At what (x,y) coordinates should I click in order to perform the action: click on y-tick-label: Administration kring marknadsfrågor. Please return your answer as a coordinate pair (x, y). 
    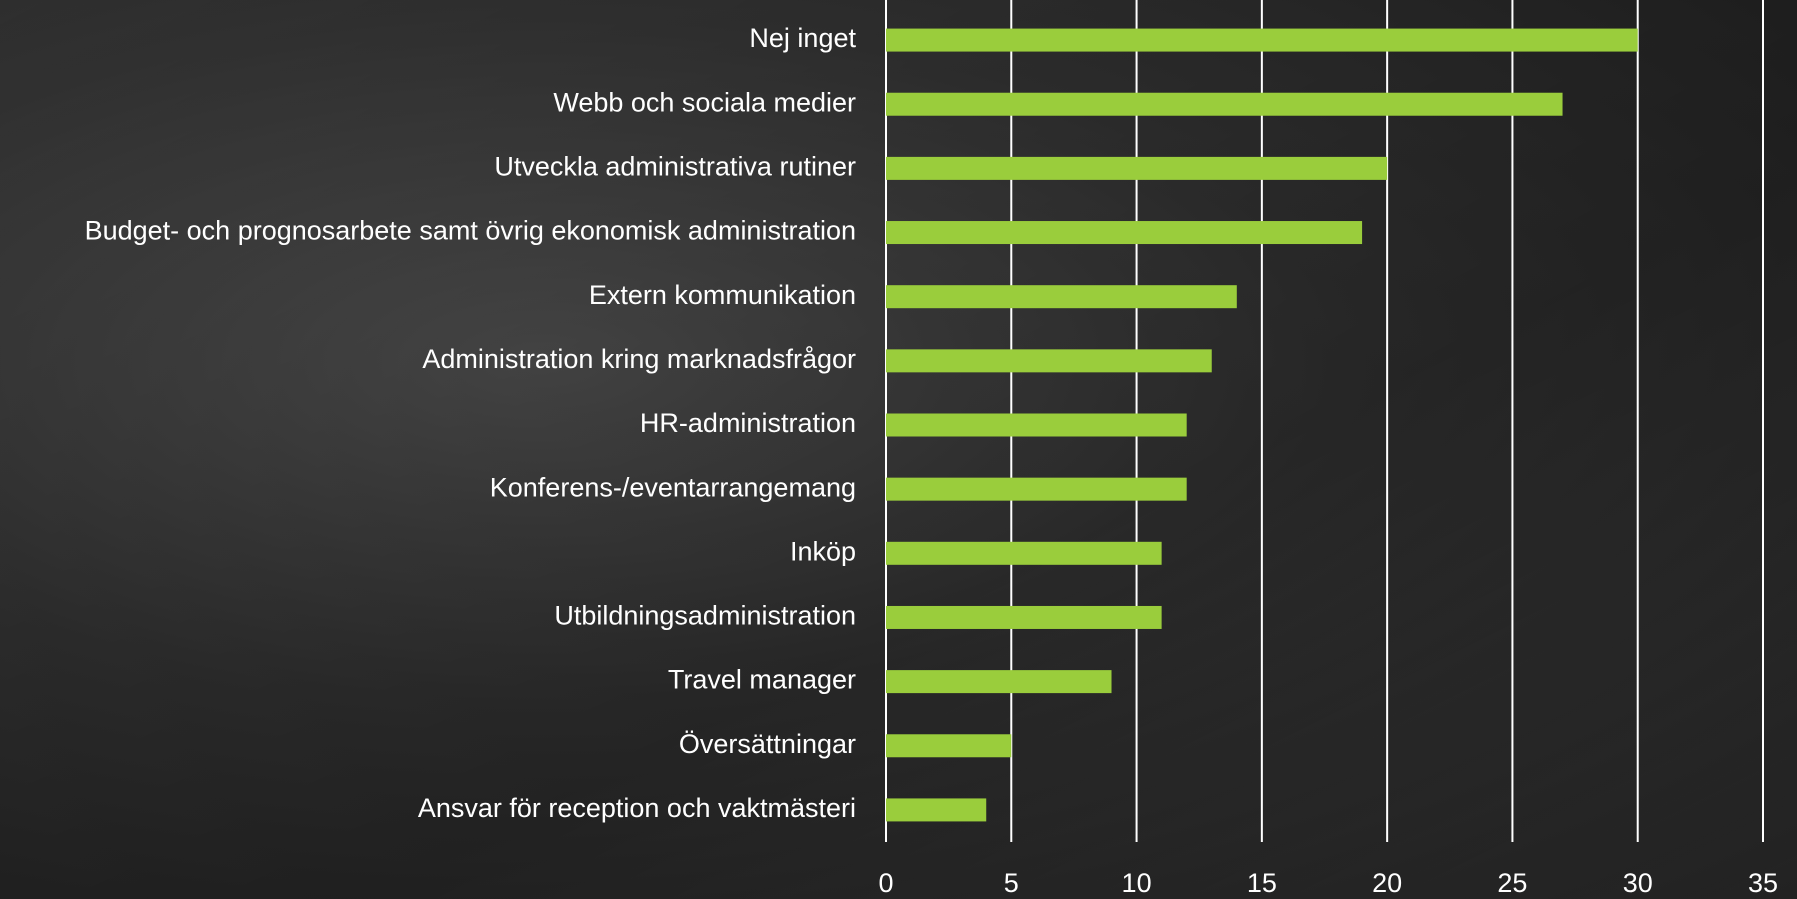
    Looking at the image, I should click on (639, 359).